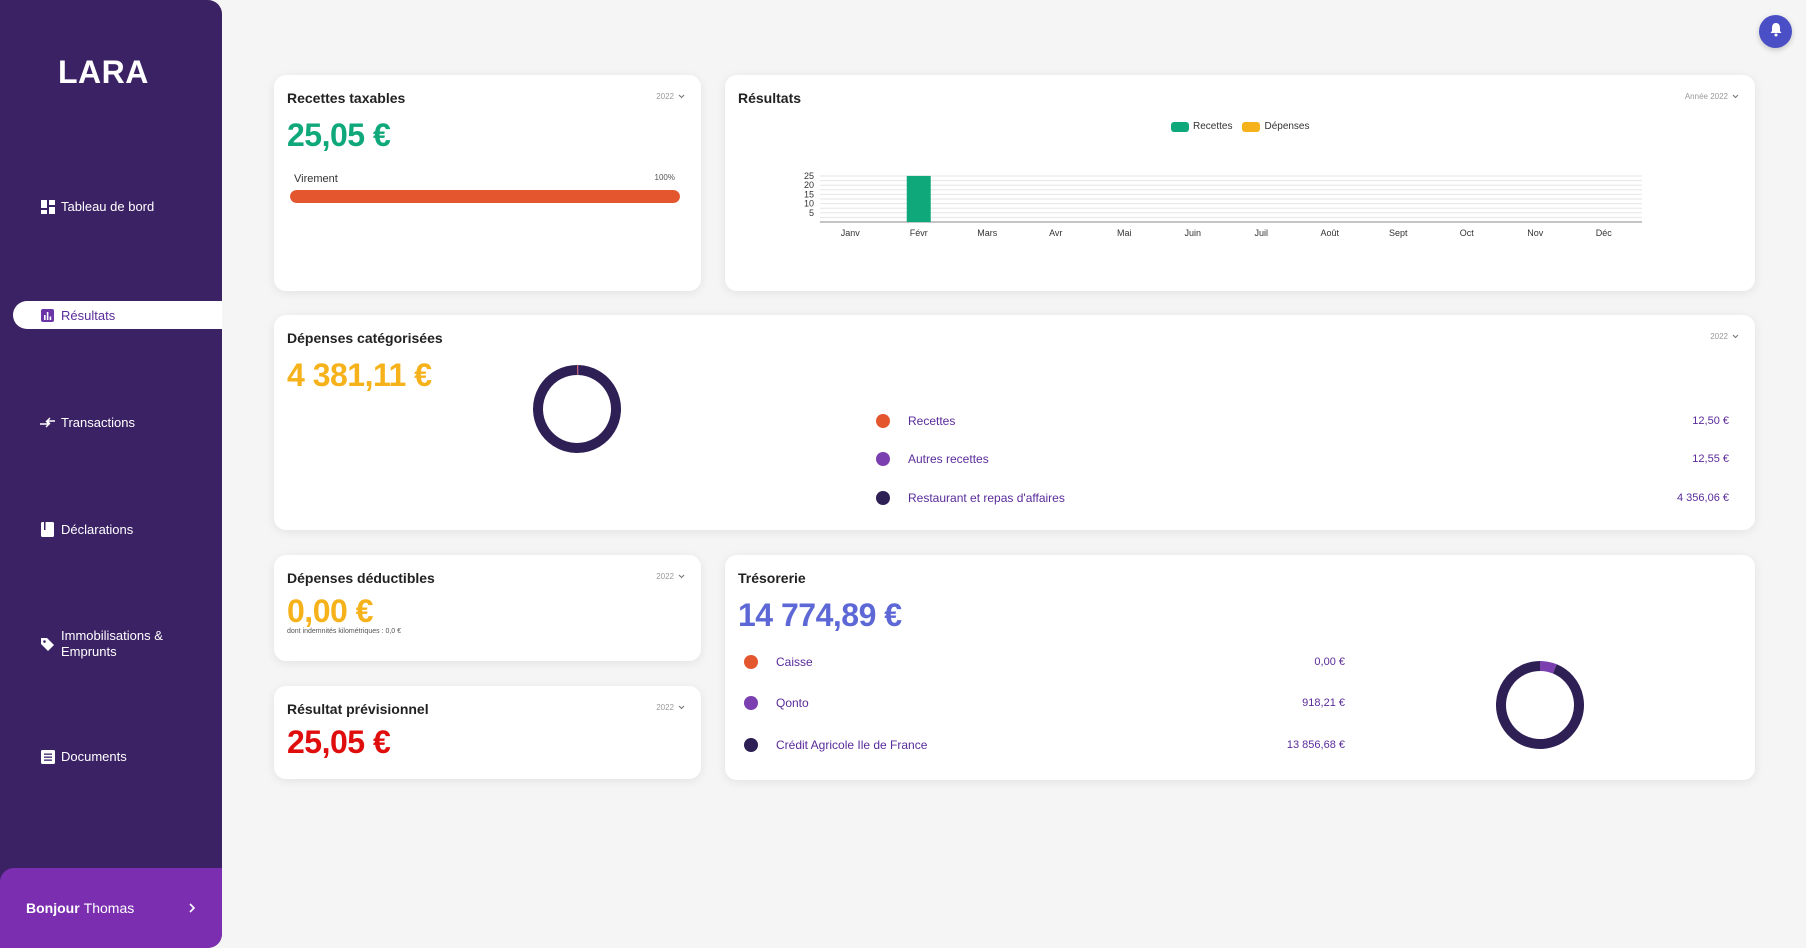 Image resolution: width=1806 pixels, height=948 pixels. I want to click on category-row: Restaurant et repas d'affaires, so click(970, 498).